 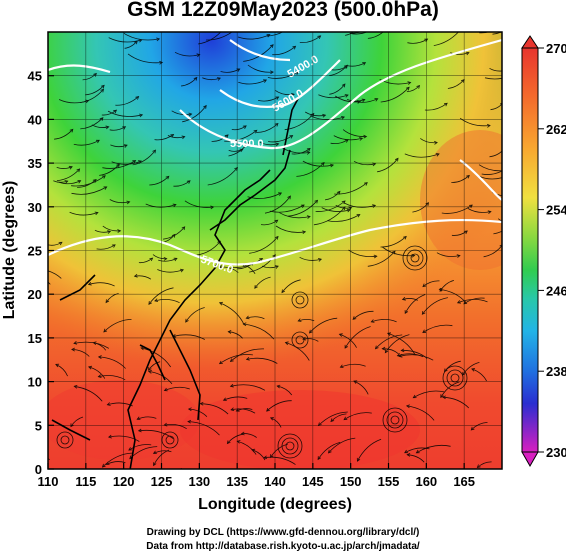 I want to click on contour-label: 5500.0, so click(x=247, y=144).